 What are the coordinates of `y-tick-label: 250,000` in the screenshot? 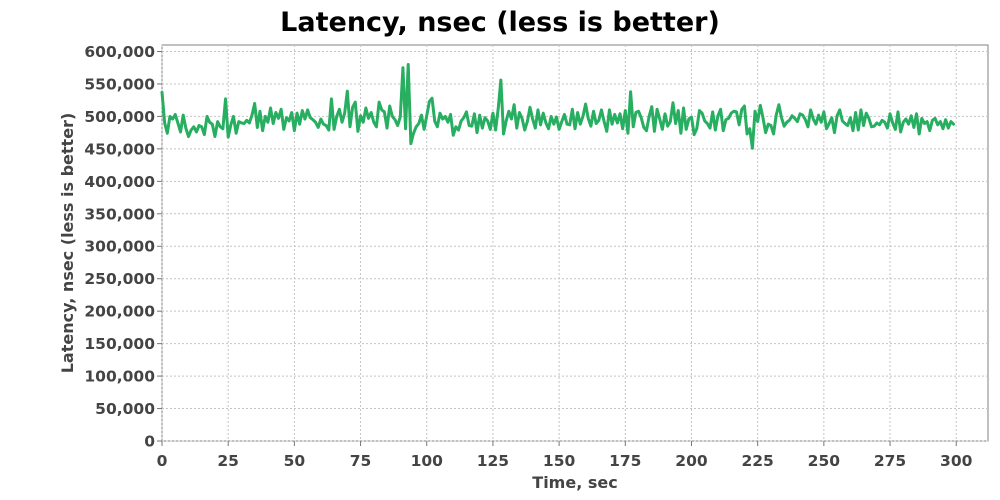 It's located at (119, 279).